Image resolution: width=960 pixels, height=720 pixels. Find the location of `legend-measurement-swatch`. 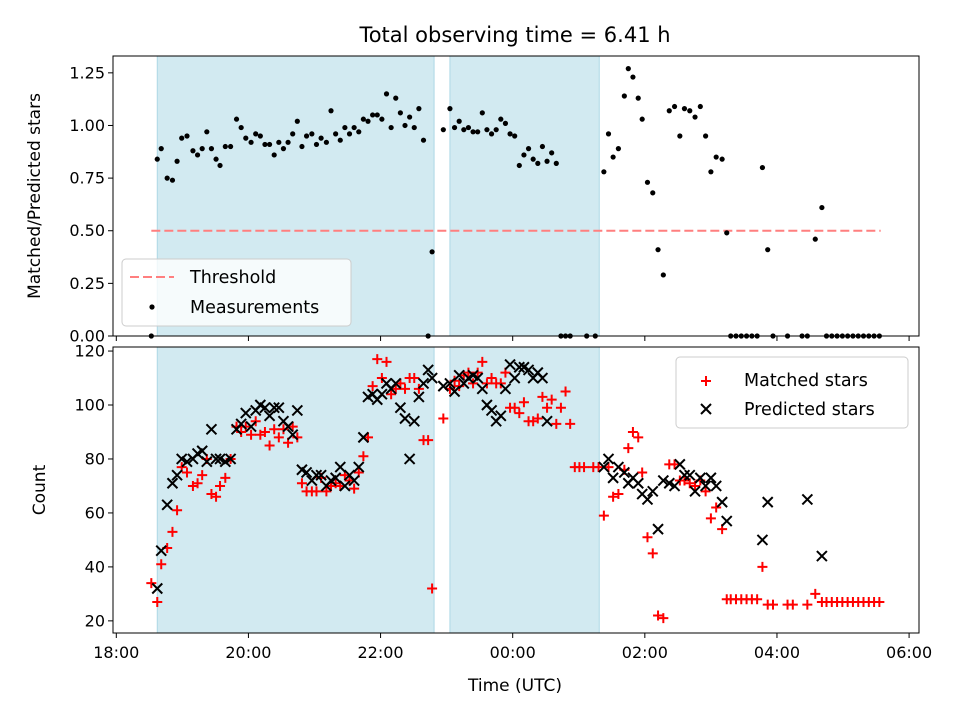

legend-measurement-swatch is located at coordinates (152, 307).